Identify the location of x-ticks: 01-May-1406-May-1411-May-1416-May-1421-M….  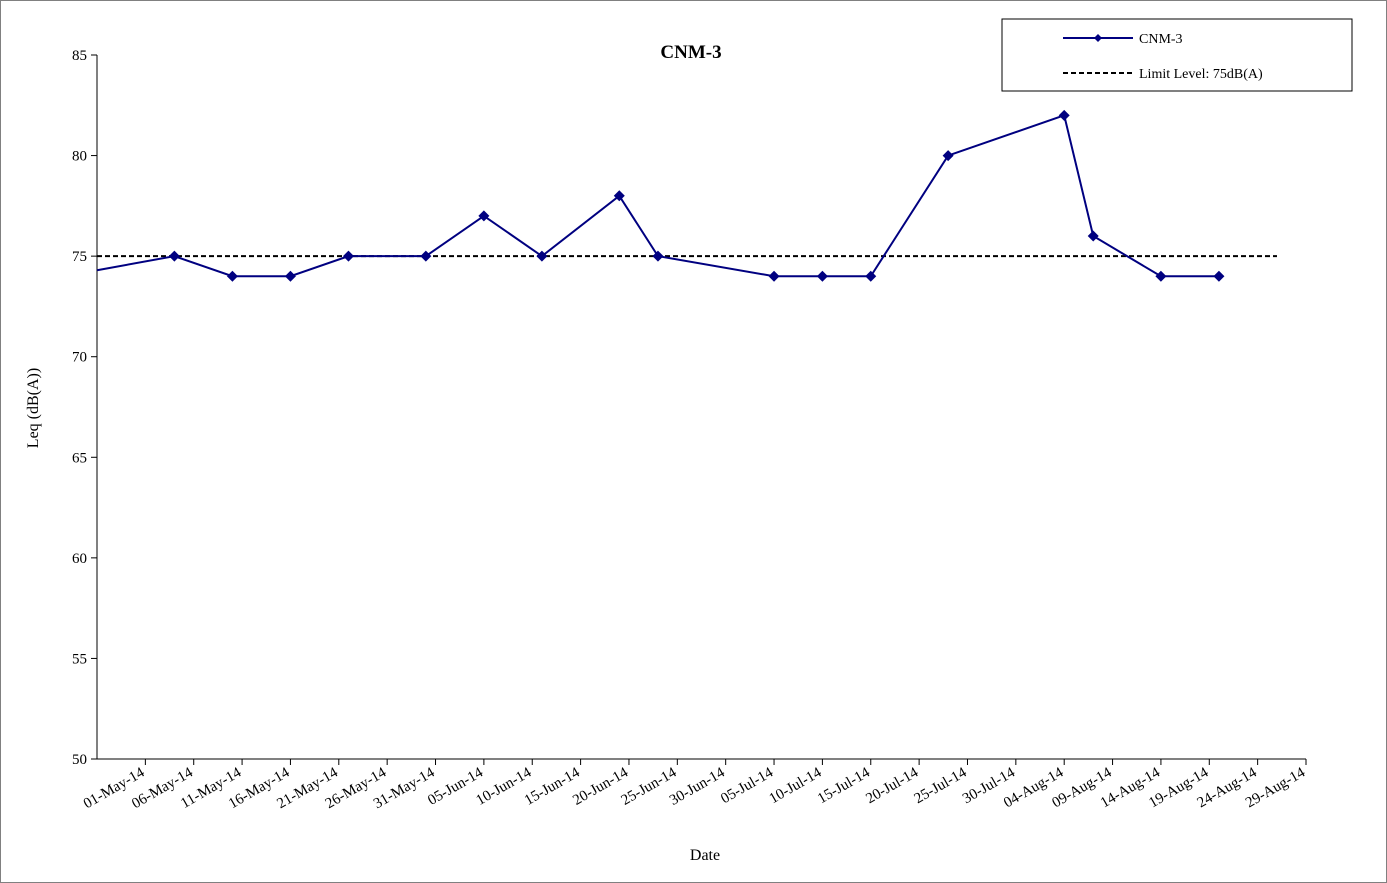
(694, 785).